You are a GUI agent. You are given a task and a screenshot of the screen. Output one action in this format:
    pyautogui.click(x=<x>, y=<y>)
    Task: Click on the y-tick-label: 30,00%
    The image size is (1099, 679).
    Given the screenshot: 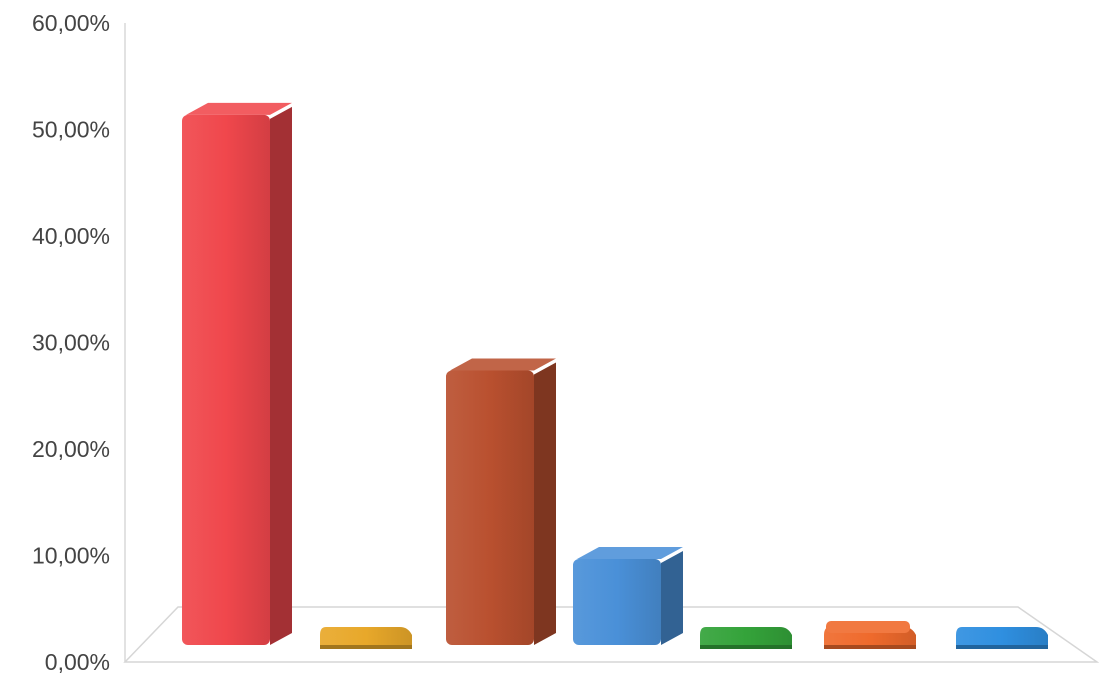 What is the action you would take?
    pyautogui.click(x=71, y=343)
    